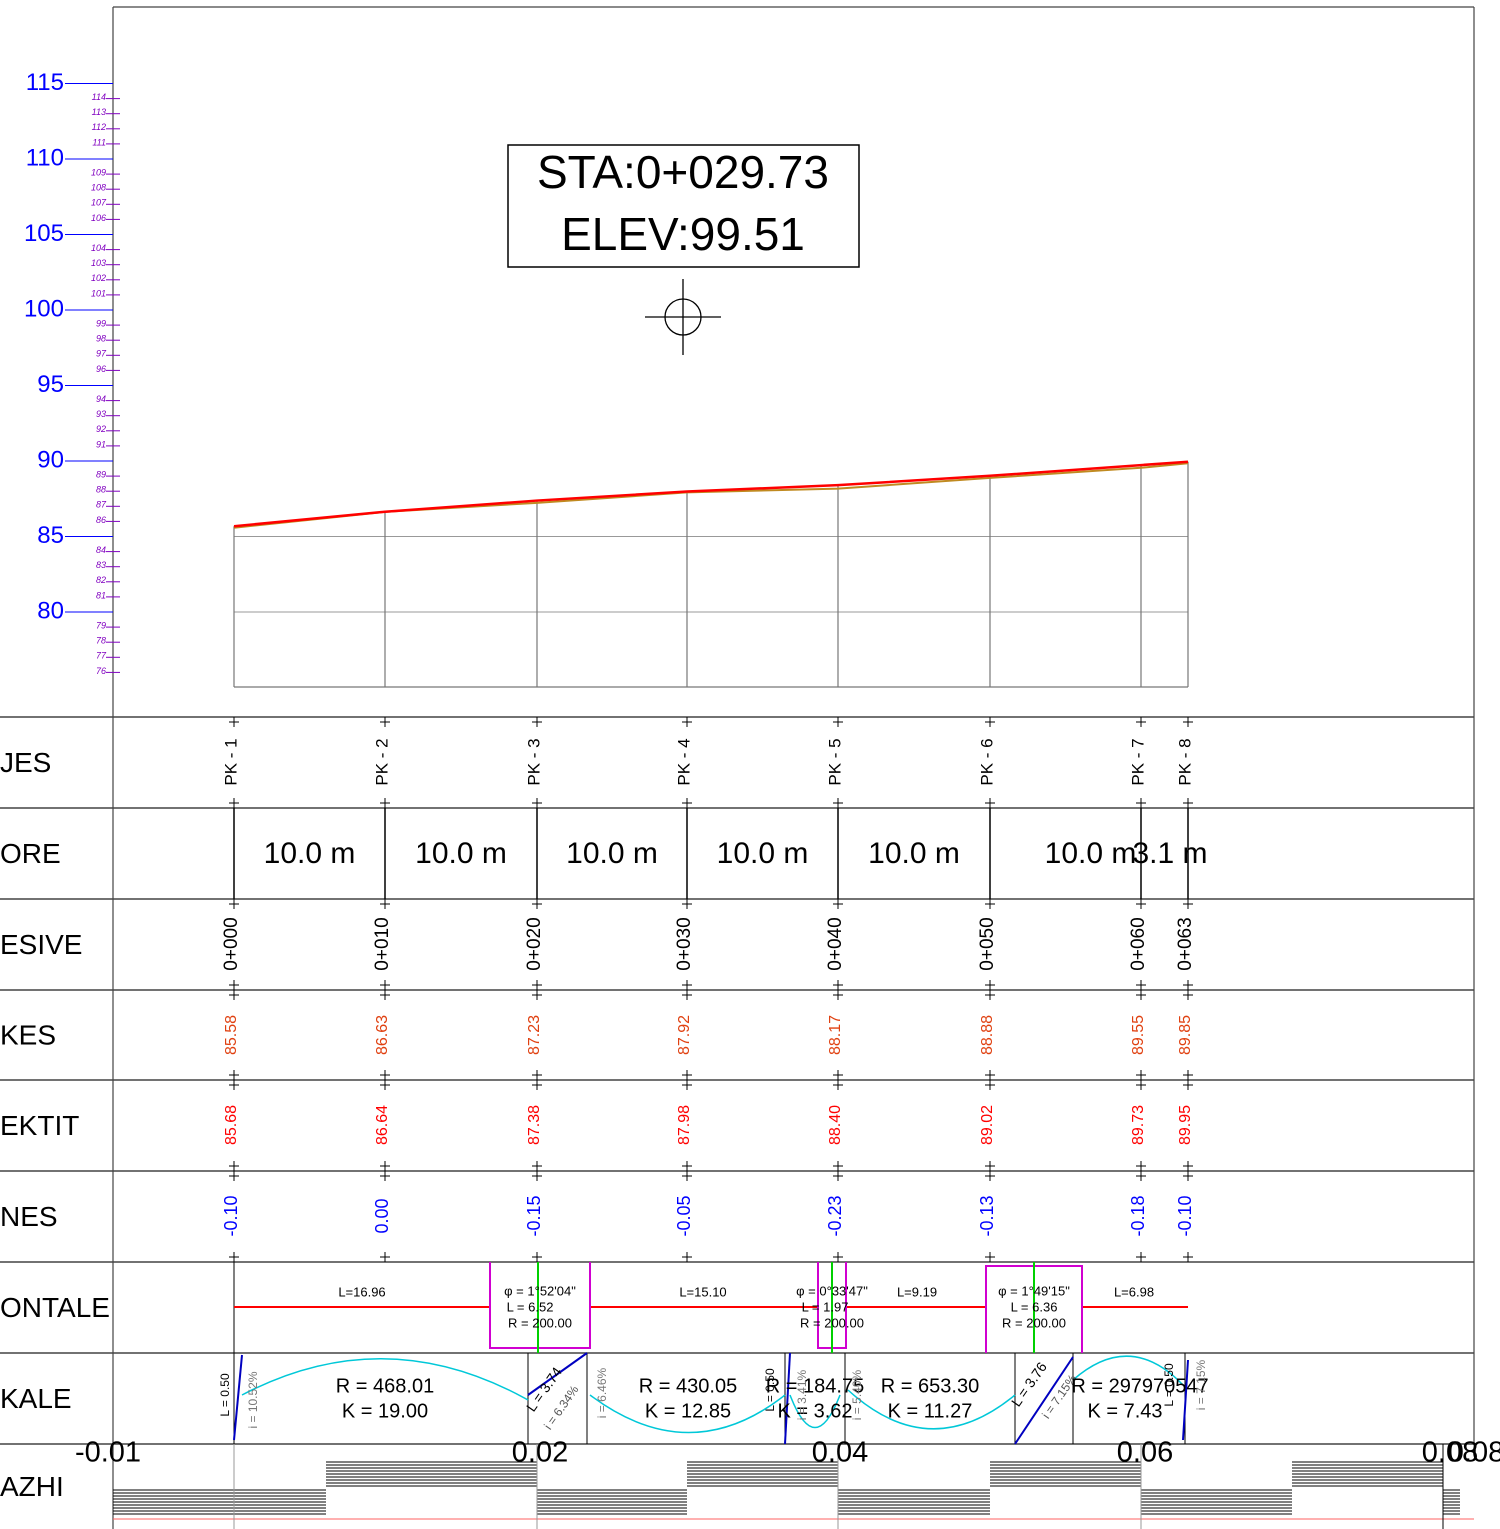 The image size is (1500, 1529). I want to click on minor-tick-label: 87, so click(101, 505).